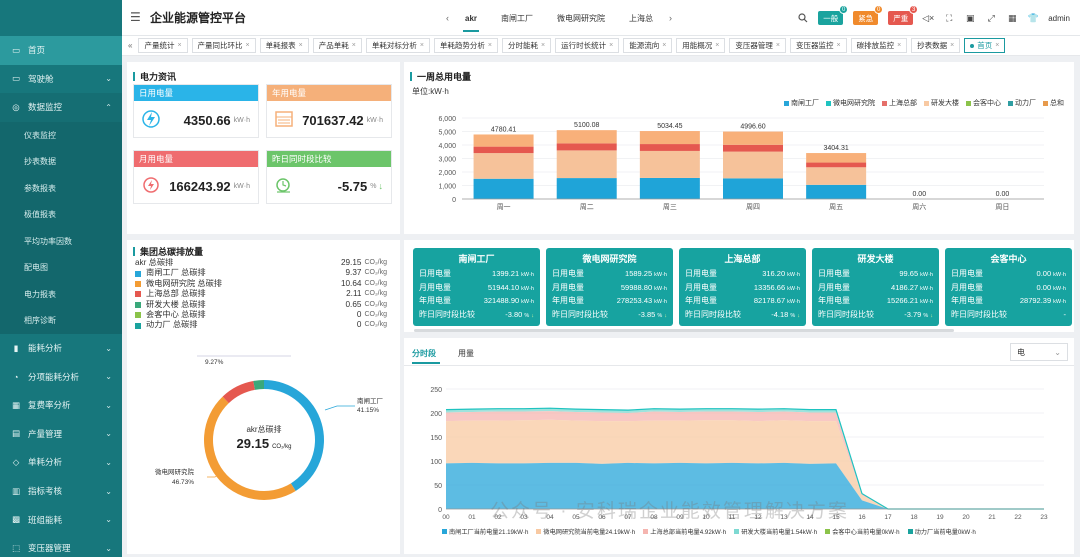  Describe the element at coordinates (753, 207) in the screenshot. I see `x-tick-label: 周四` at that location.